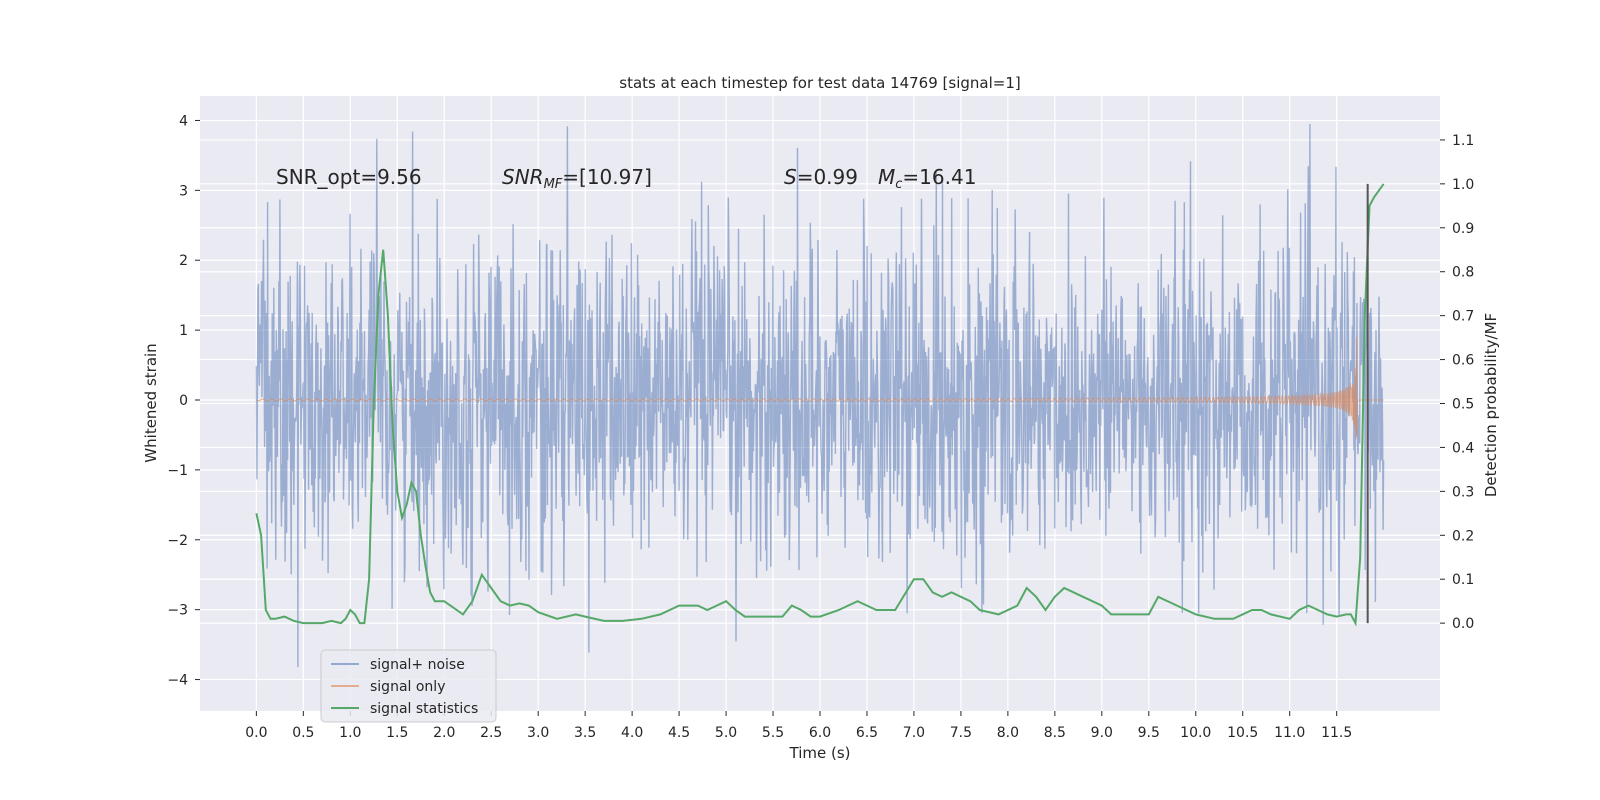 This screenshot has height=800, width=1600. I want to click on y-tick-label-right: 0.9, so click(1463, 229).